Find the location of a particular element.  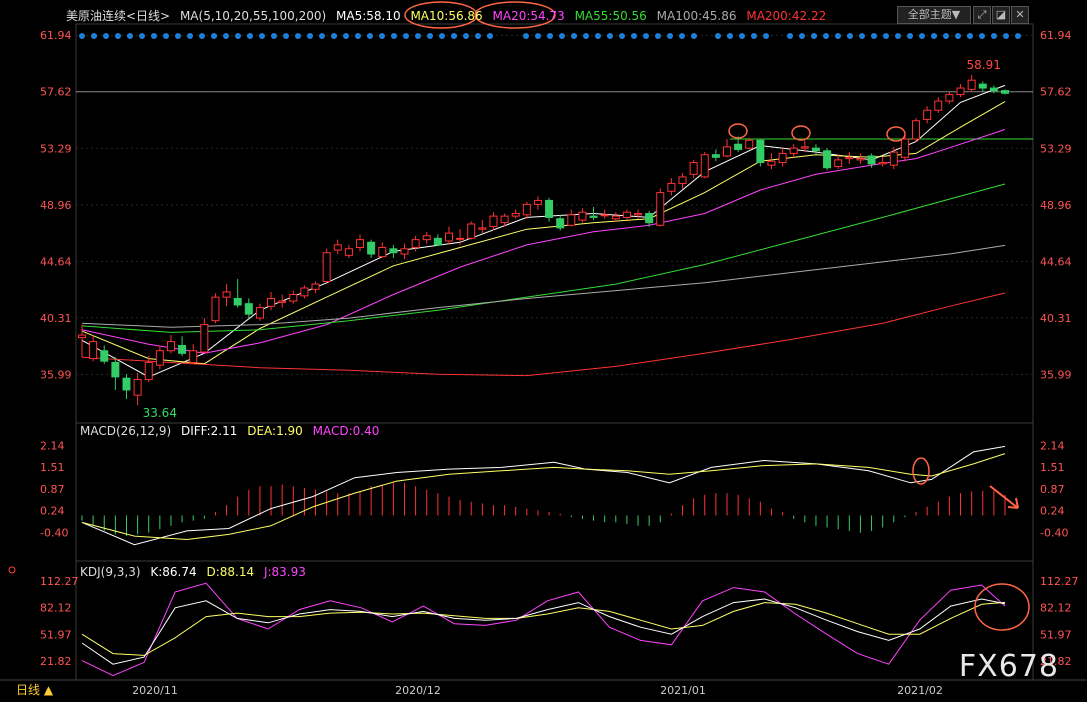

resistance-circle is located at coordinates (801, 133).